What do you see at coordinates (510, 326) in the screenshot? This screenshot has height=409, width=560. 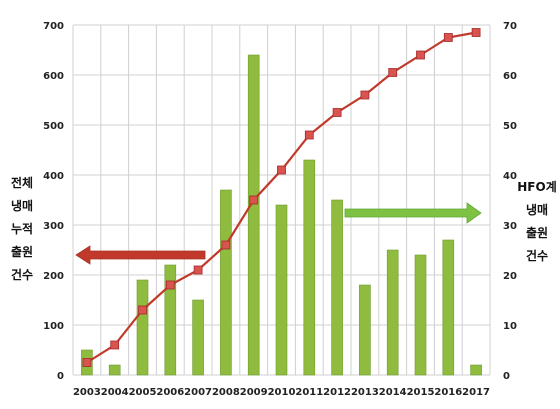 I see `right-tick-label: 10` at bounding box center [510, 326].